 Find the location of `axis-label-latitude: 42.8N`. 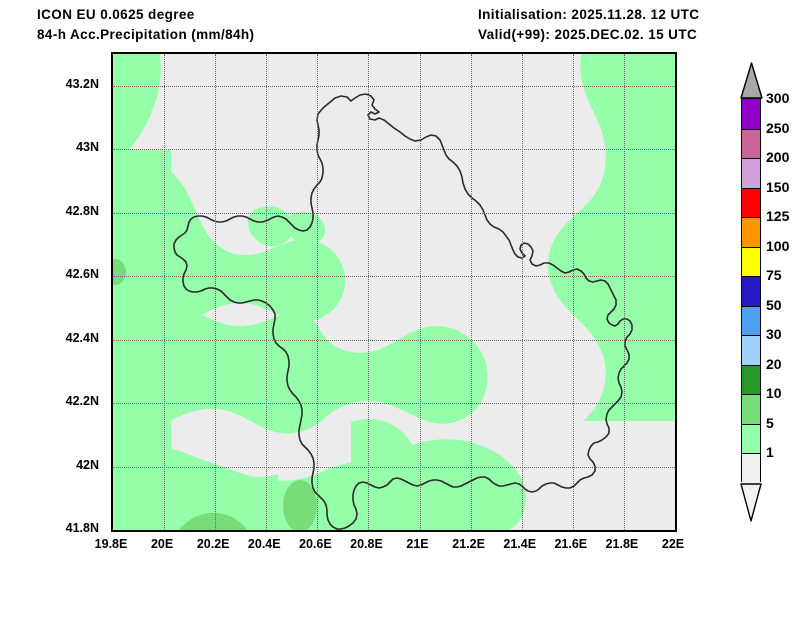

axis-label-latitude: 42.8N is located at coordinates (82, 210).